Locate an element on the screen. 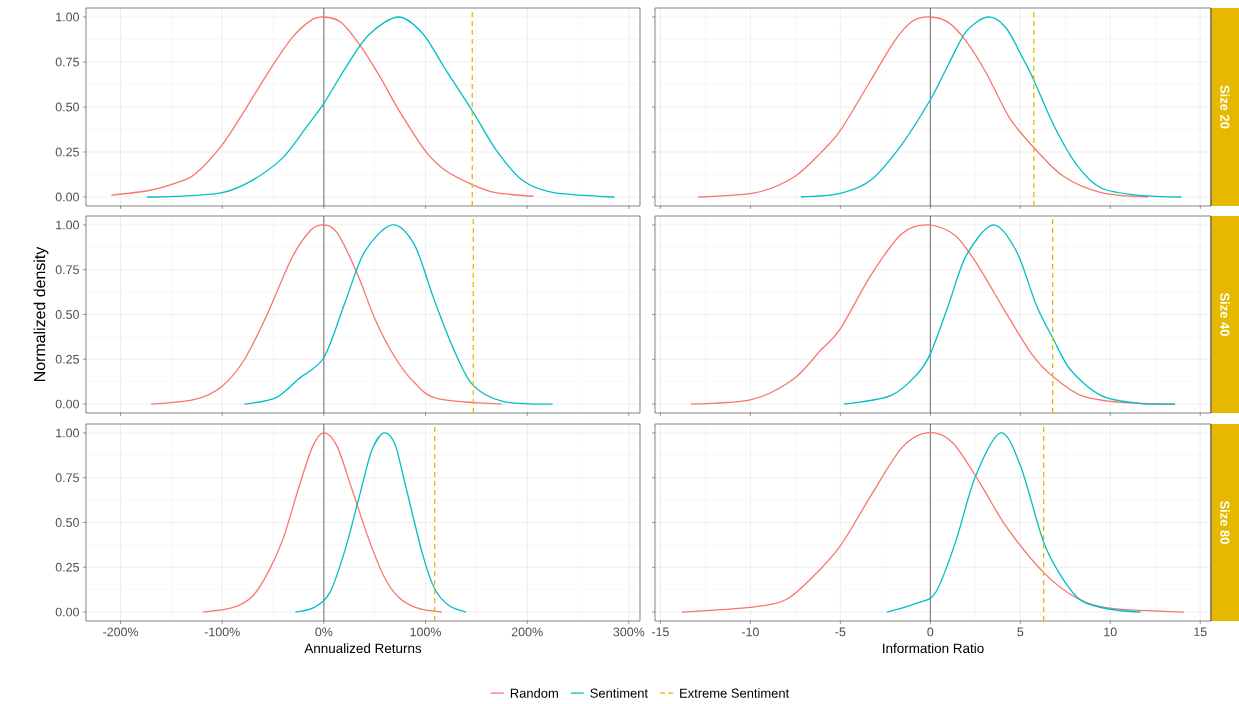 Image resolution: width=1239 pixels, height=704 pixels. legend-label: Random is located at coordinates (534, 693).